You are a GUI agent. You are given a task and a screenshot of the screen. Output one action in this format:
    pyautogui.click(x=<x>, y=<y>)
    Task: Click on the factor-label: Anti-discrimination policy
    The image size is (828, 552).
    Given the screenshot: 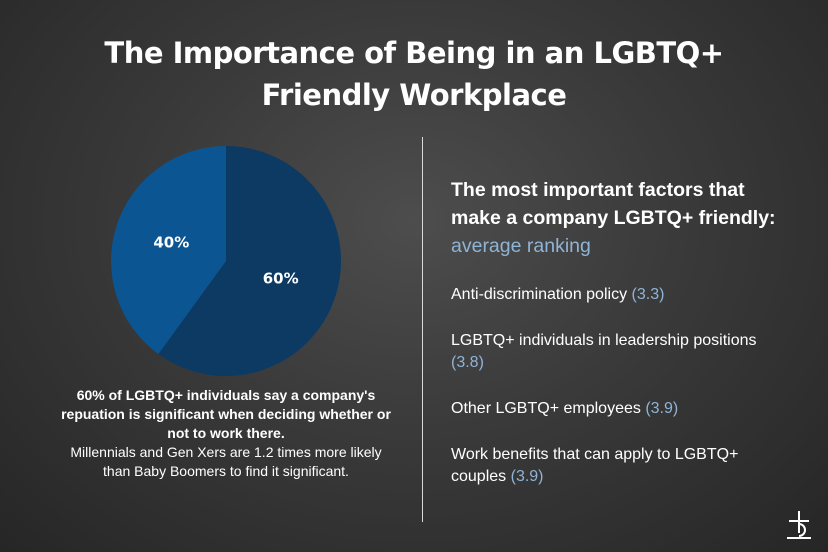 What is the action you would take?
    pyautogui.click(x=539, y=294)
    